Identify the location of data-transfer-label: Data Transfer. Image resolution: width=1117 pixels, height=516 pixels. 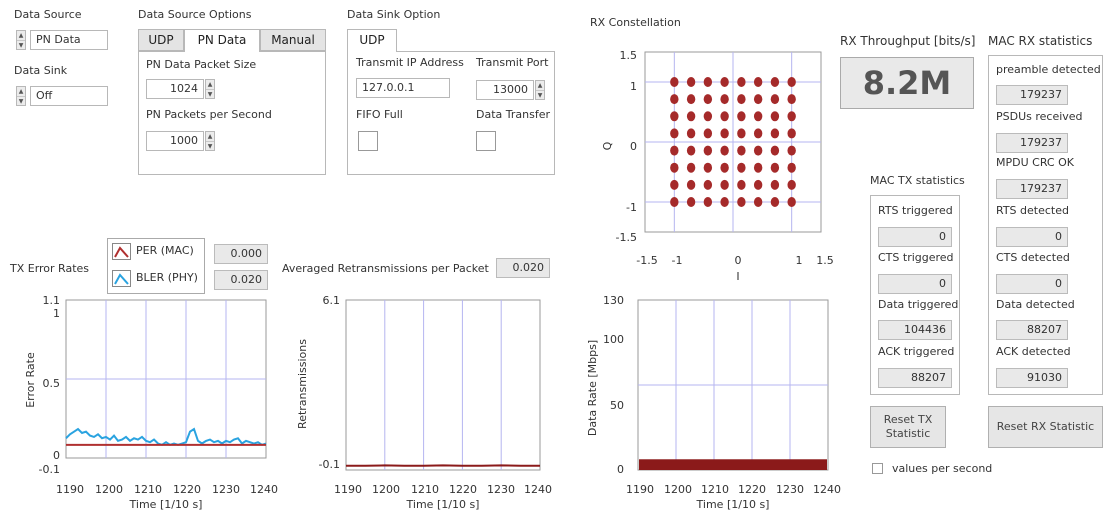
(513, 114).